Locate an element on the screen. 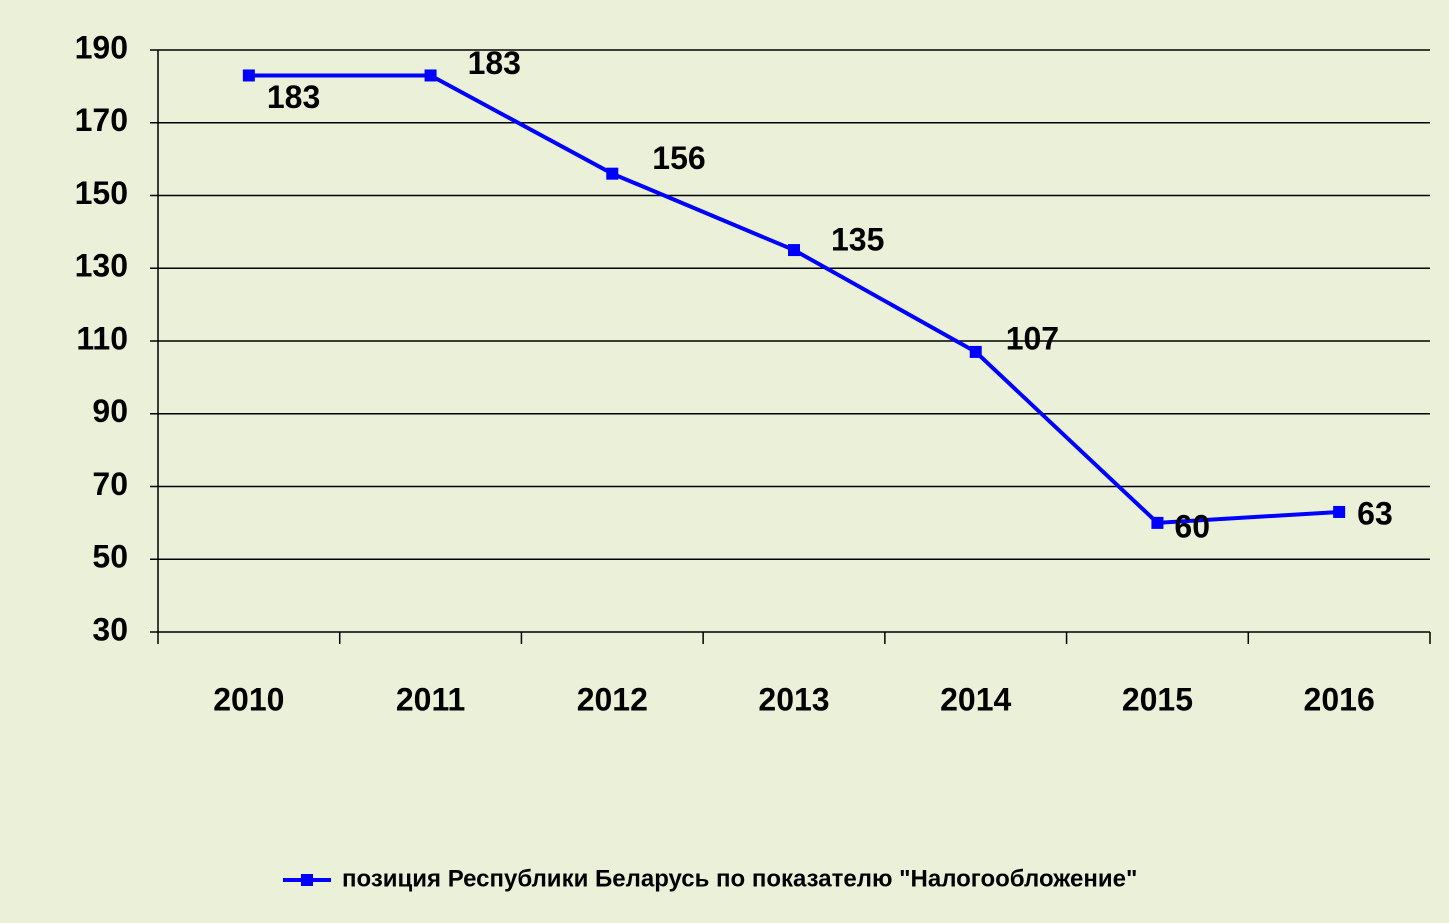 The width and height of the screenshot is (1449, 923). y-tick-label: 130 is located at coordinates (101, 266).